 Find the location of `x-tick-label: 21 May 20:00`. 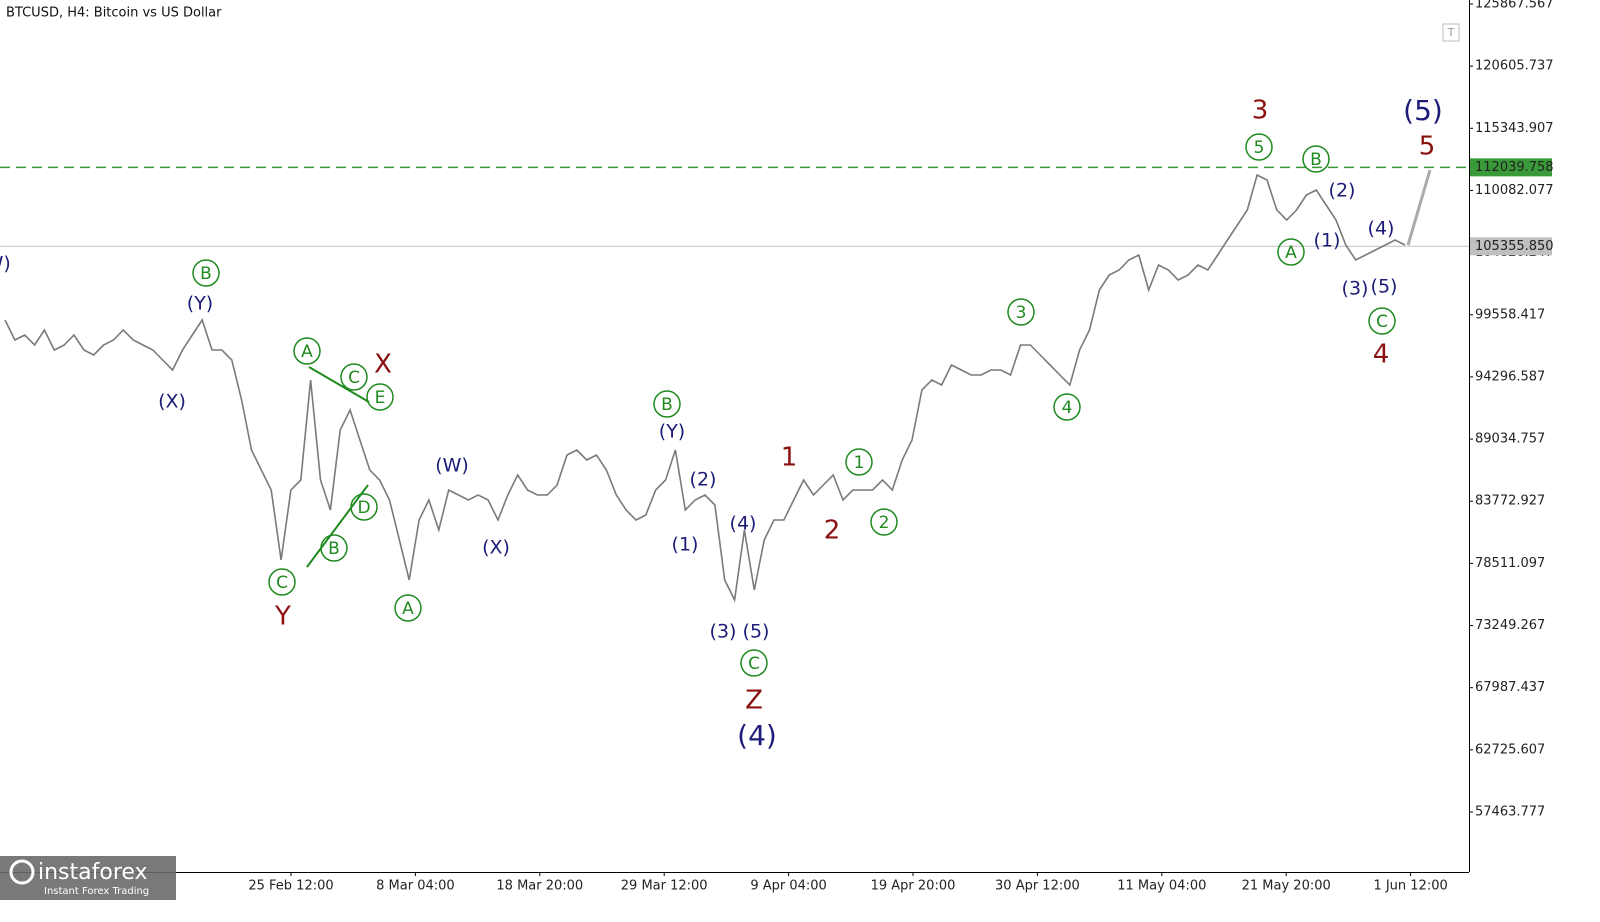

x-tick-label: 21 May 20:00 is located at coordinates (1286, 886).